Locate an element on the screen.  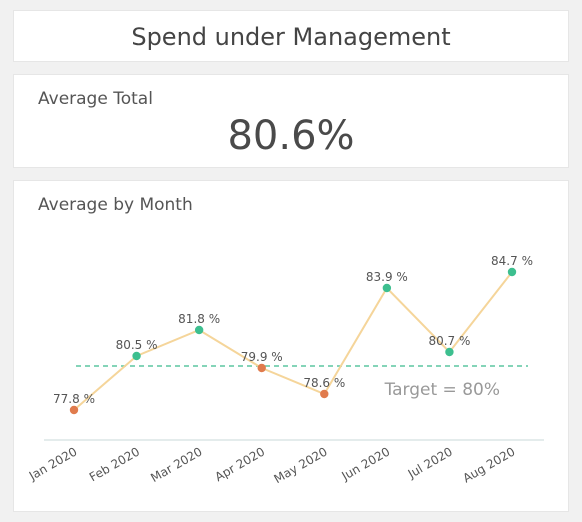
average-total-label: Average Total is located at coordinates (95, 99).